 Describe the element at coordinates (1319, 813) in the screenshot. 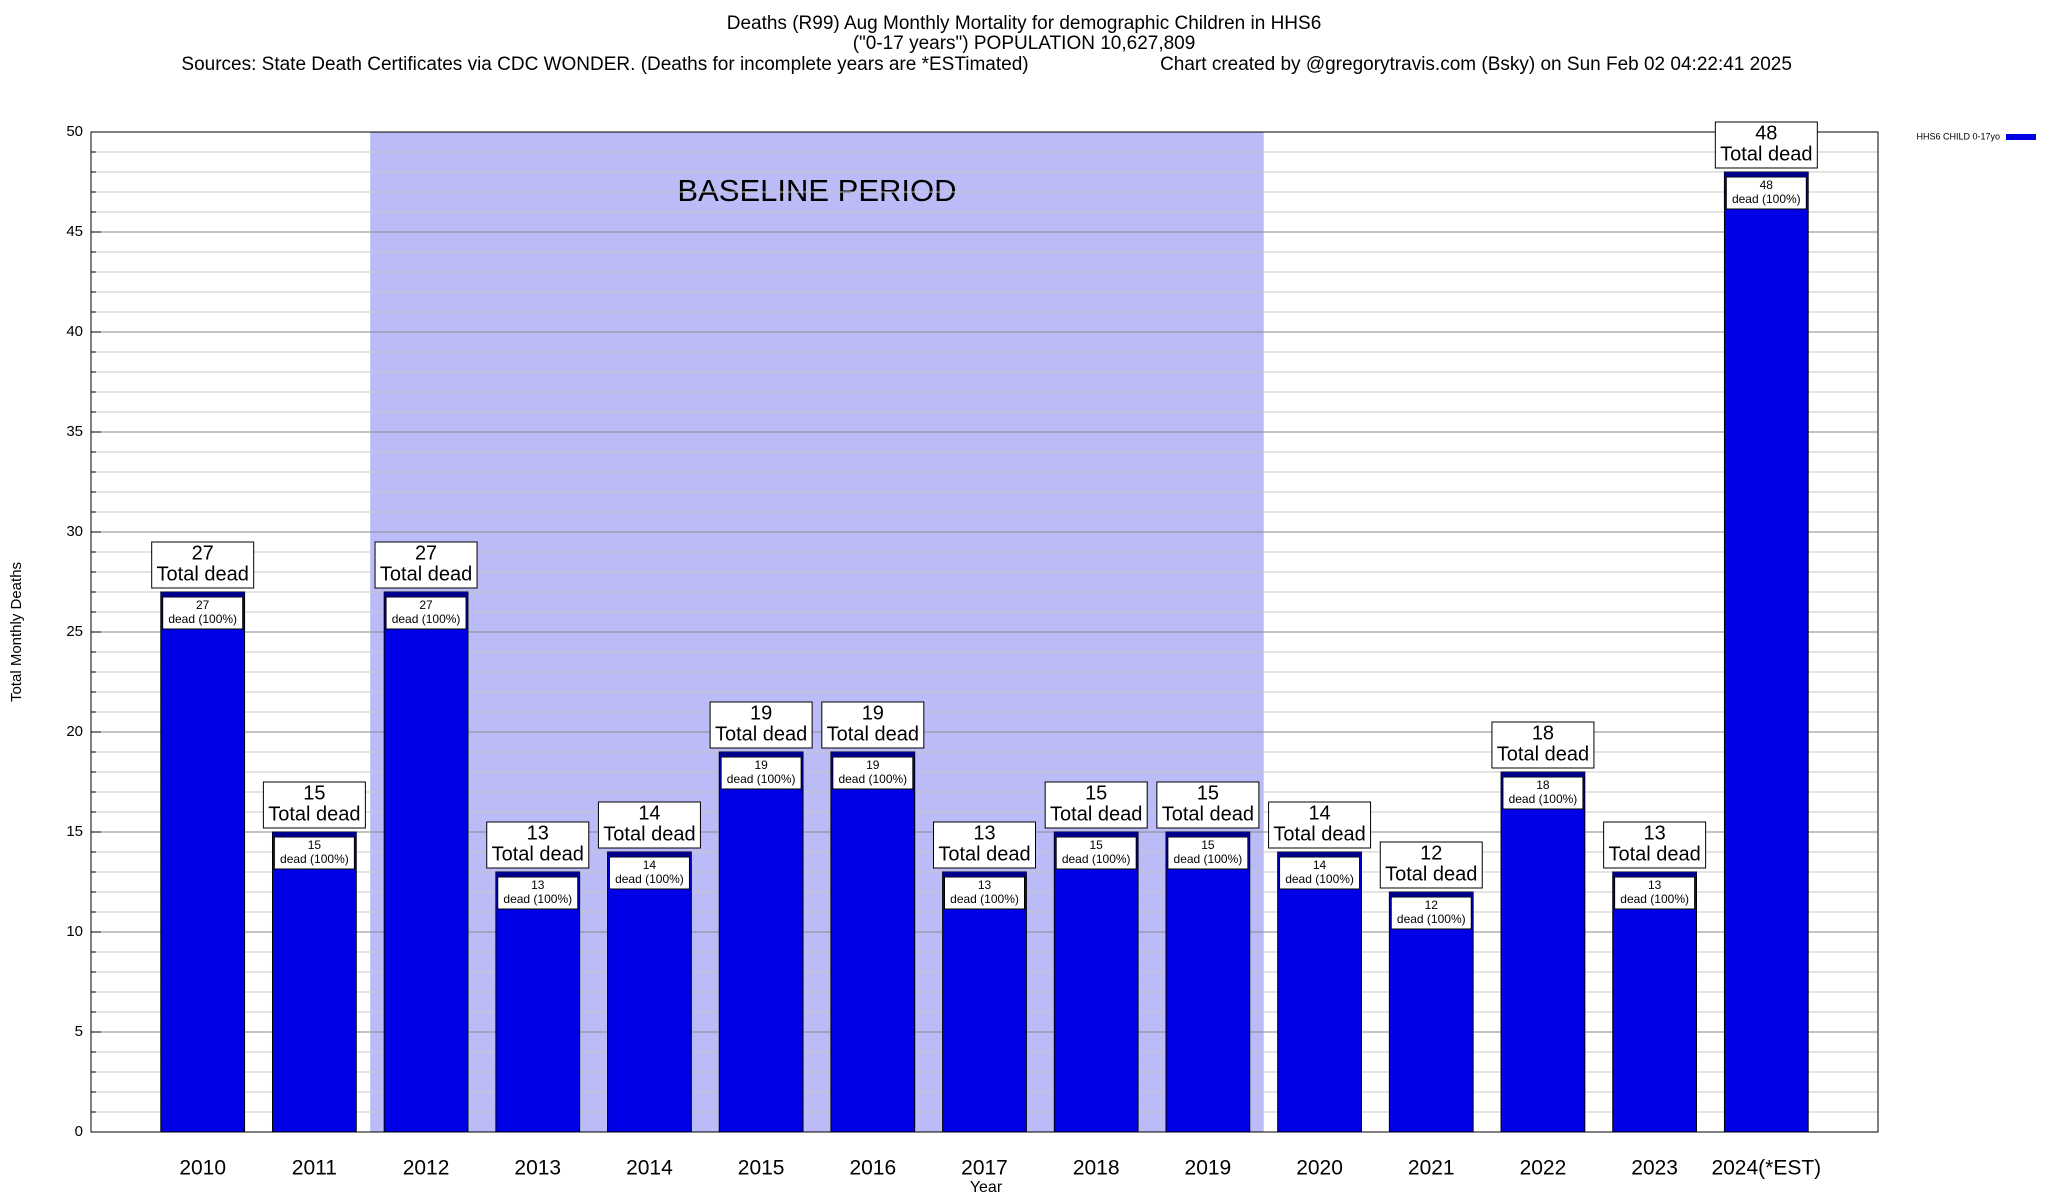

I see `total-value-label: 14` at that location.